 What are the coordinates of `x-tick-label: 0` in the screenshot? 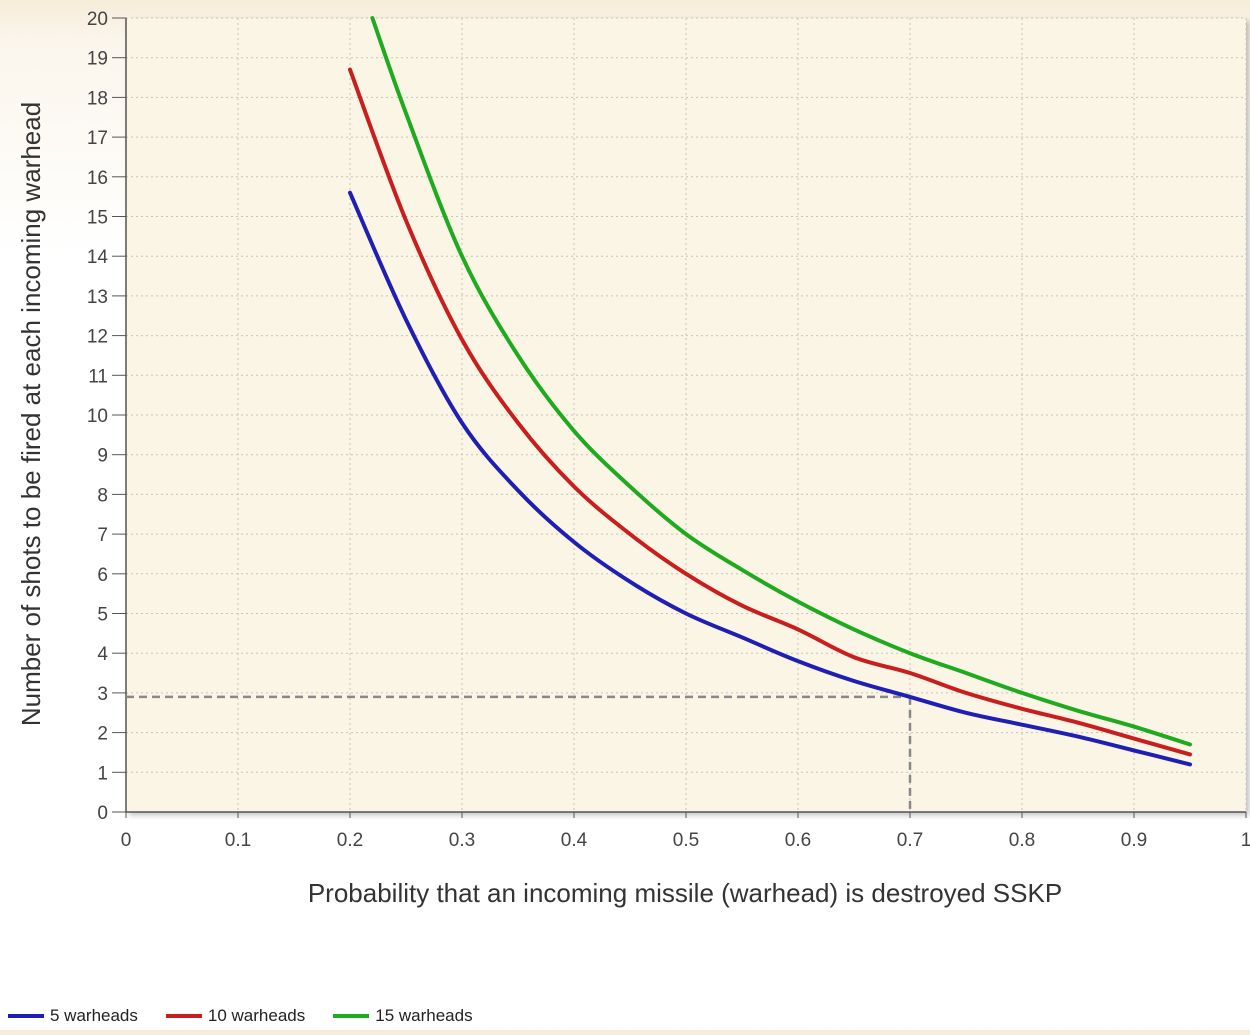 It's located at (126, 840).